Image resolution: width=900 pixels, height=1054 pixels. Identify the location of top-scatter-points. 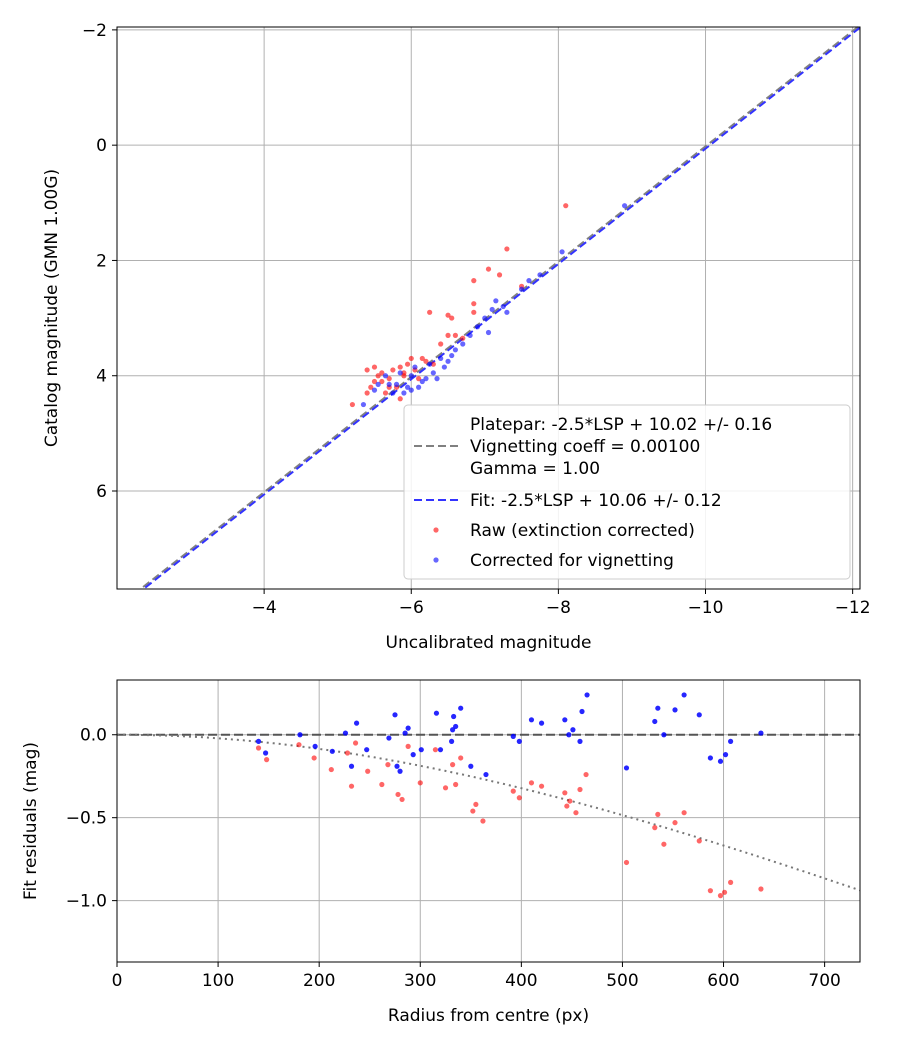
(488, 305).